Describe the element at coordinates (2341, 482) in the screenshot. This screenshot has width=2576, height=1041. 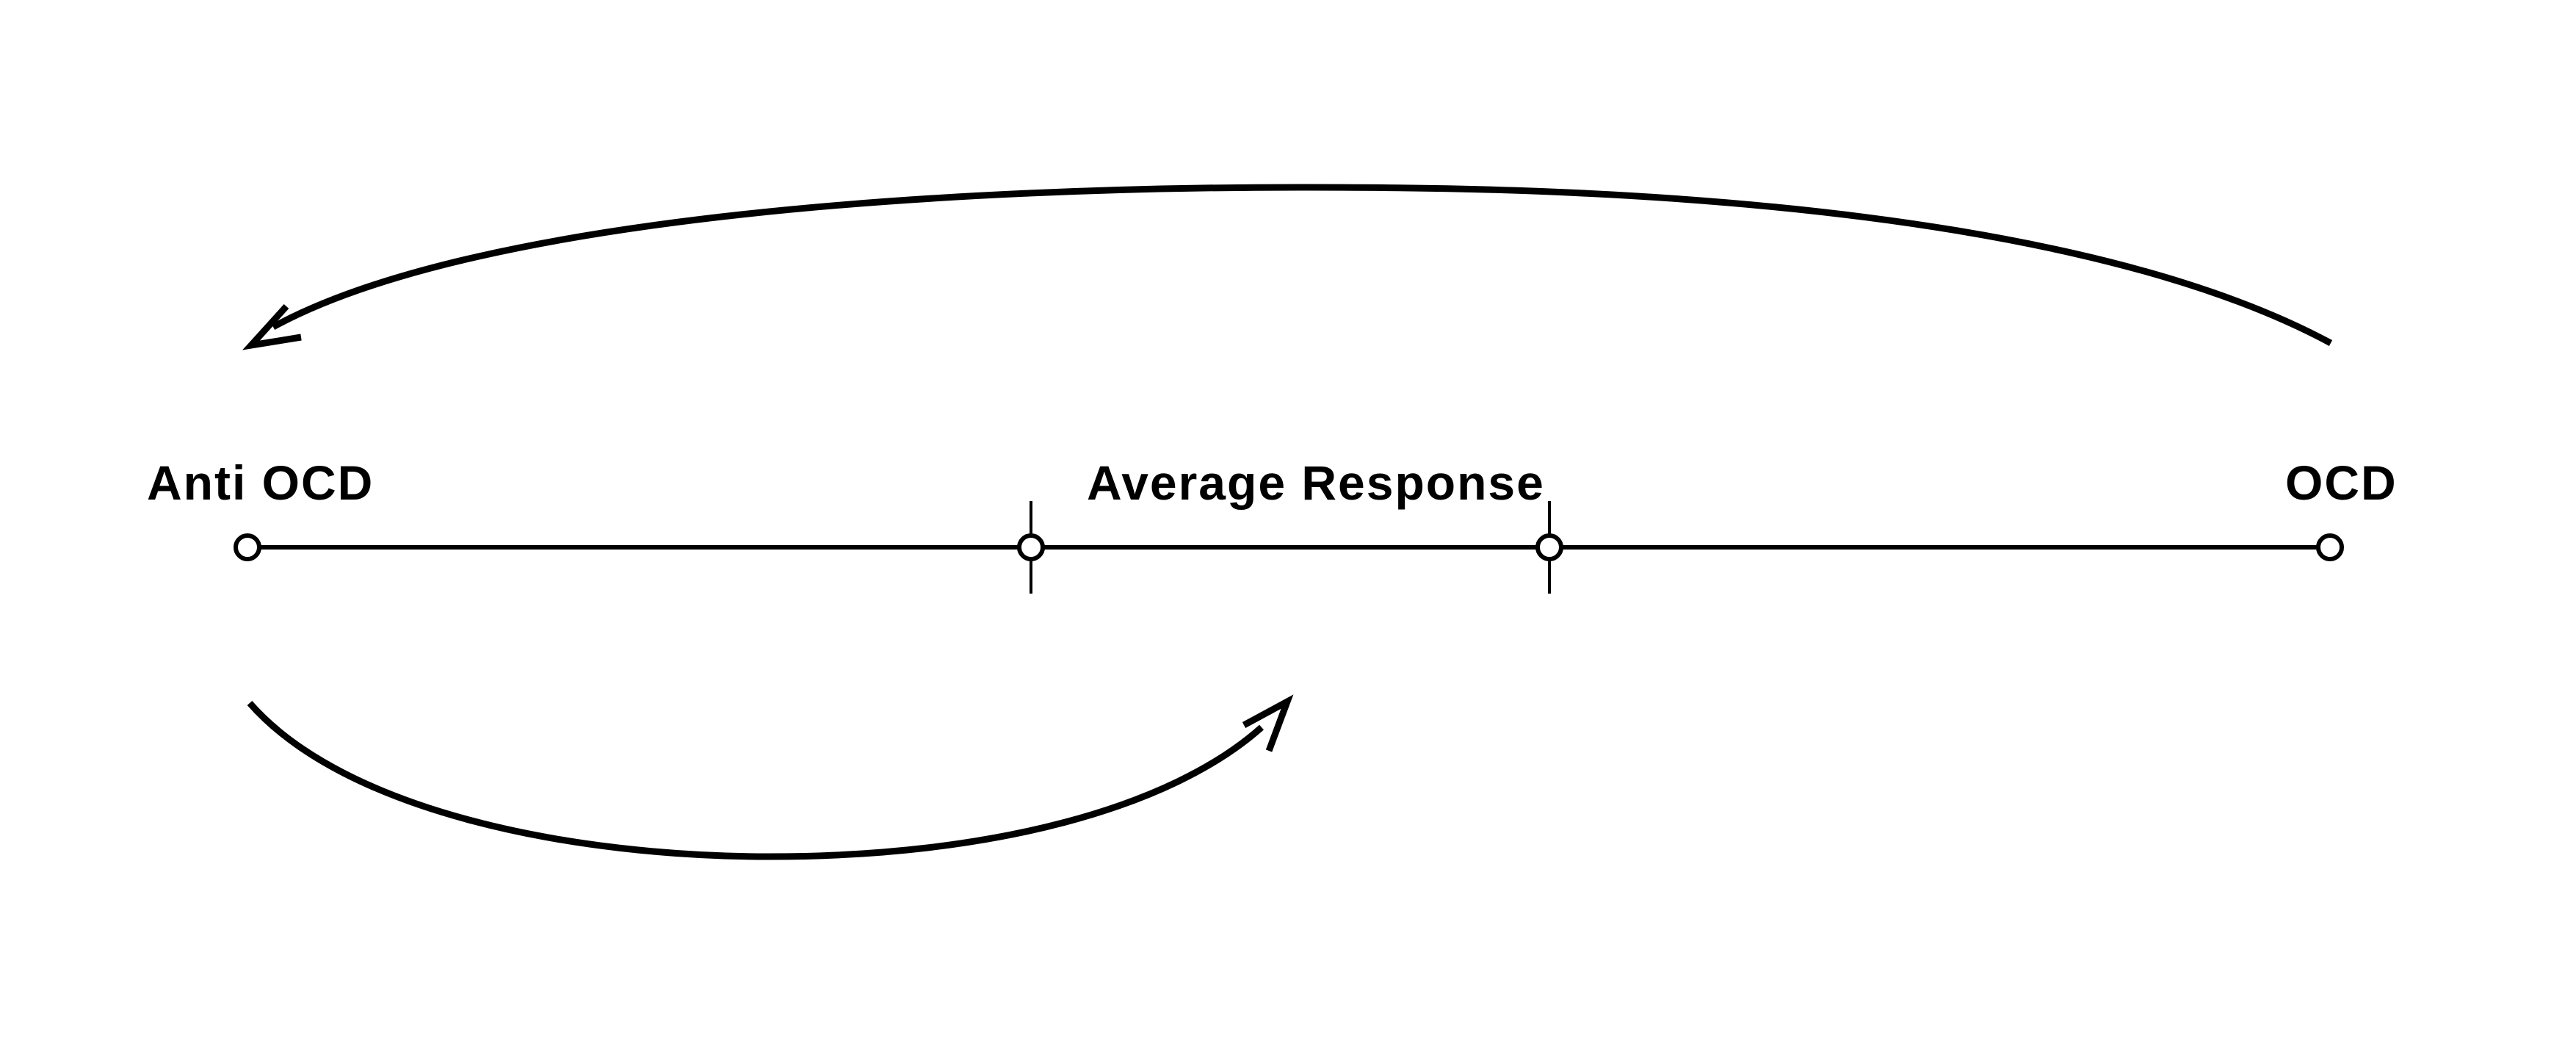
I see `ocd-label: OCD` at that location.